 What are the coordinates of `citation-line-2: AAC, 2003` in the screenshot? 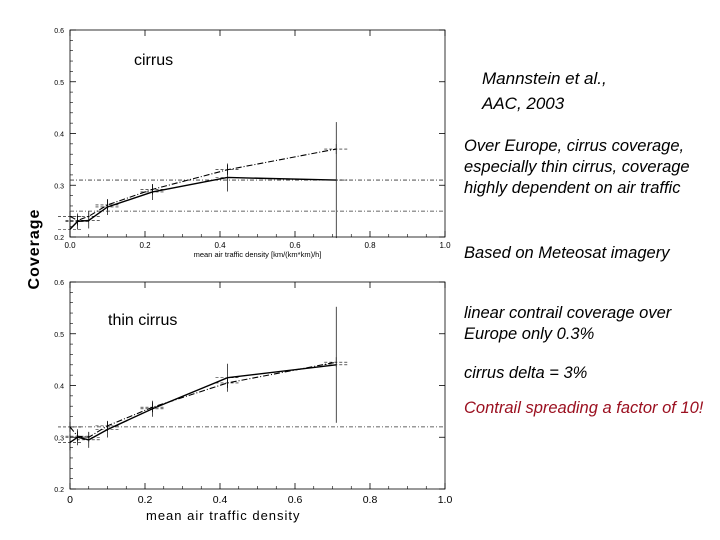 It's located at (523, 103).